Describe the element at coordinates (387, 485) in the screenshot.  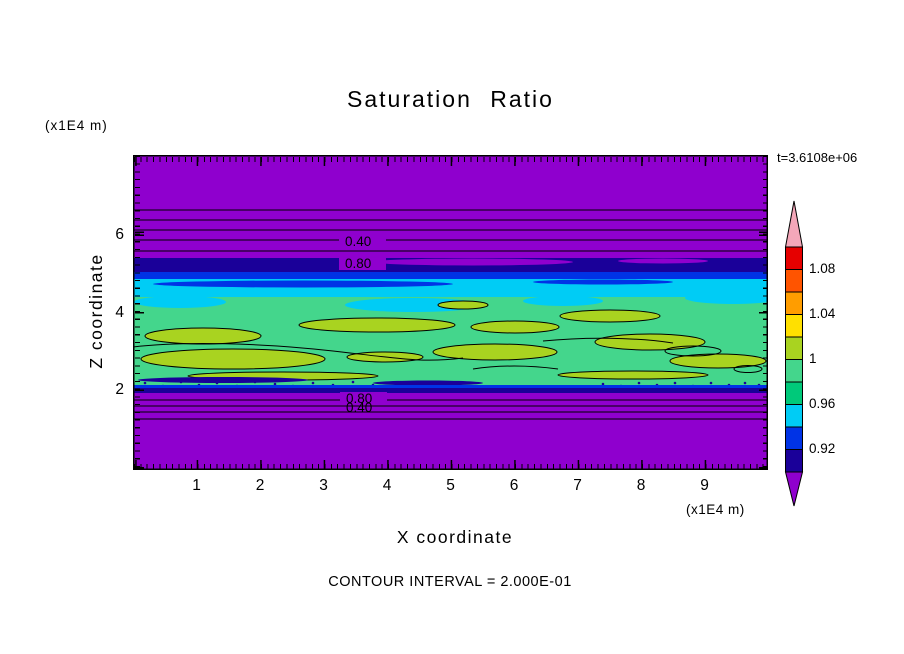
I see `x-tick-4: 4` at that location.